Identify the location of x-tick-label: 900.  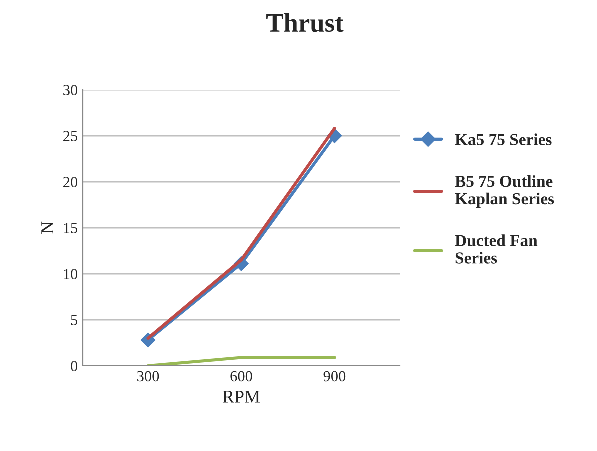
(335, 376).